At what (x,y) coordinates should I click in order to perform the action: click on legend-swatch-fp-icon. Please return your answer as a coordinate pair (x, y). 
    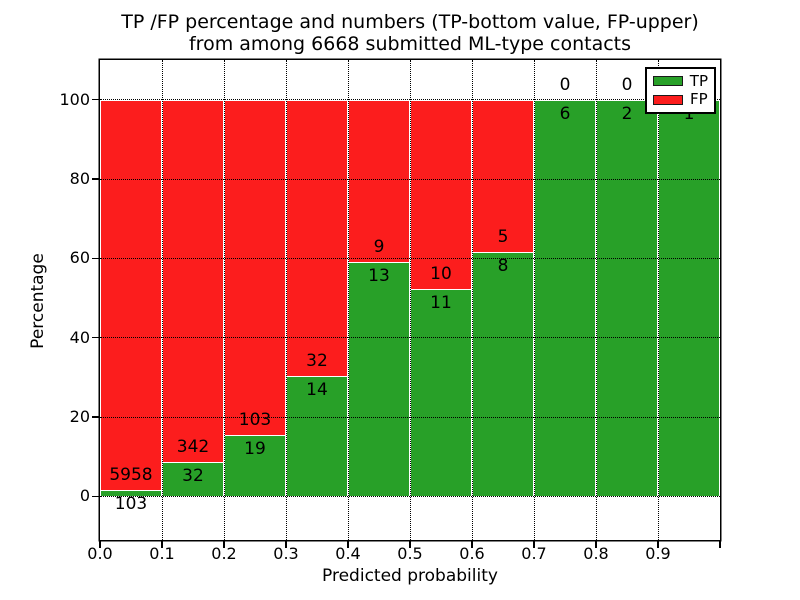
    Looking at the image, I should click on (668, 99).